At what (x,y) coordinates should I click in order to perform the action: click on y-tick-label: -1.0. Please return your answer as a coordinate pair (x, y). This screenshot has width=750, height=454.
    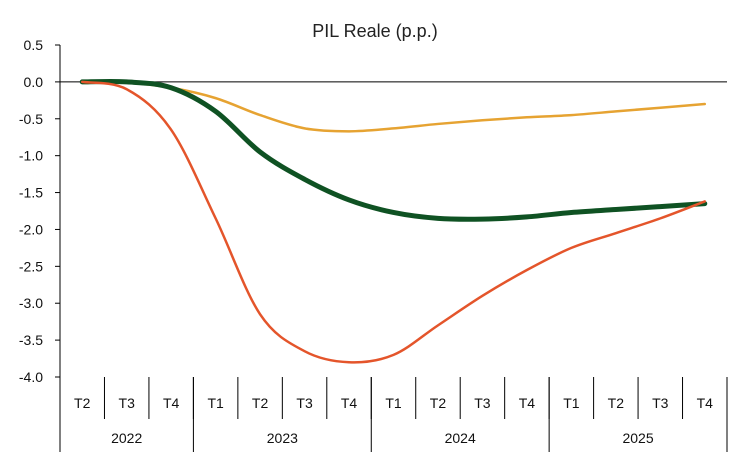
    Looking at the image, I should click on (31, 156).